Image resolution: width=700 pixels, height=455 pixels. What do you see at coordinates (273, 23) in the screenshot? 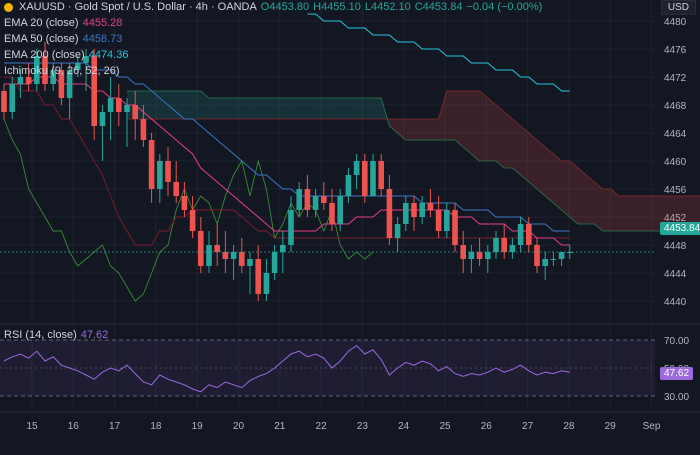
I see `indicator-ema20: EMA 20 (close) 4455.28` at bounding box center [273, 23].